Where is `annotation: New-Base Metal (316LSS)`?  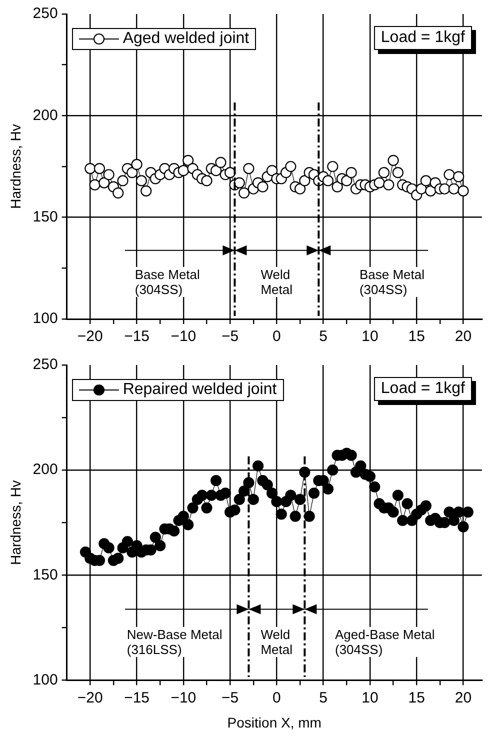 annotation: New-Base Metal (316LSS) is located at coordinates (174, 641).